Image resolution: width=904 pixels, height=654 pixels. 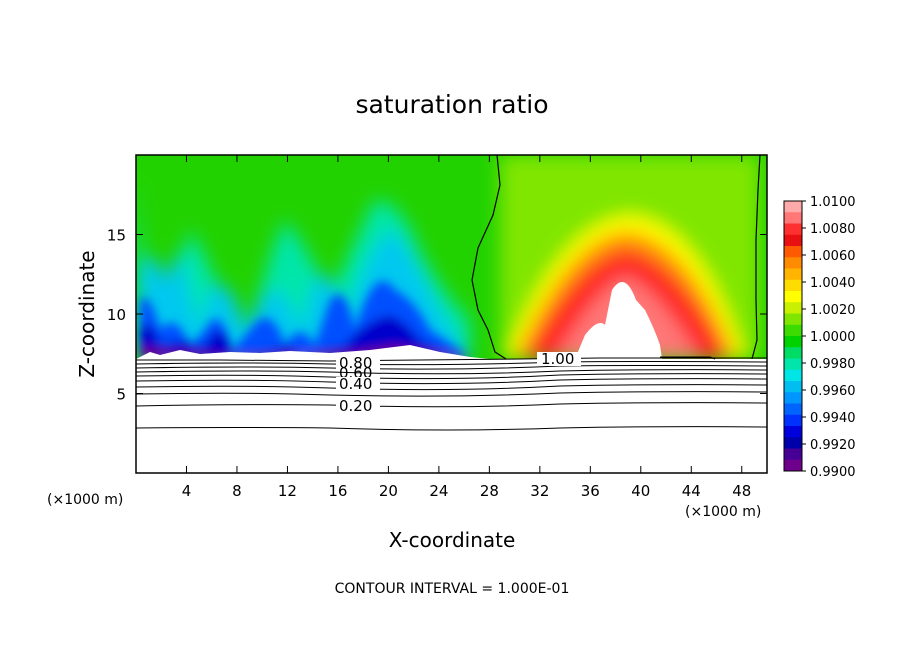 I want to click on contour-interval-note: CONTOUR INTERVAL = 1.000E-01, so click(x=452, y=589).